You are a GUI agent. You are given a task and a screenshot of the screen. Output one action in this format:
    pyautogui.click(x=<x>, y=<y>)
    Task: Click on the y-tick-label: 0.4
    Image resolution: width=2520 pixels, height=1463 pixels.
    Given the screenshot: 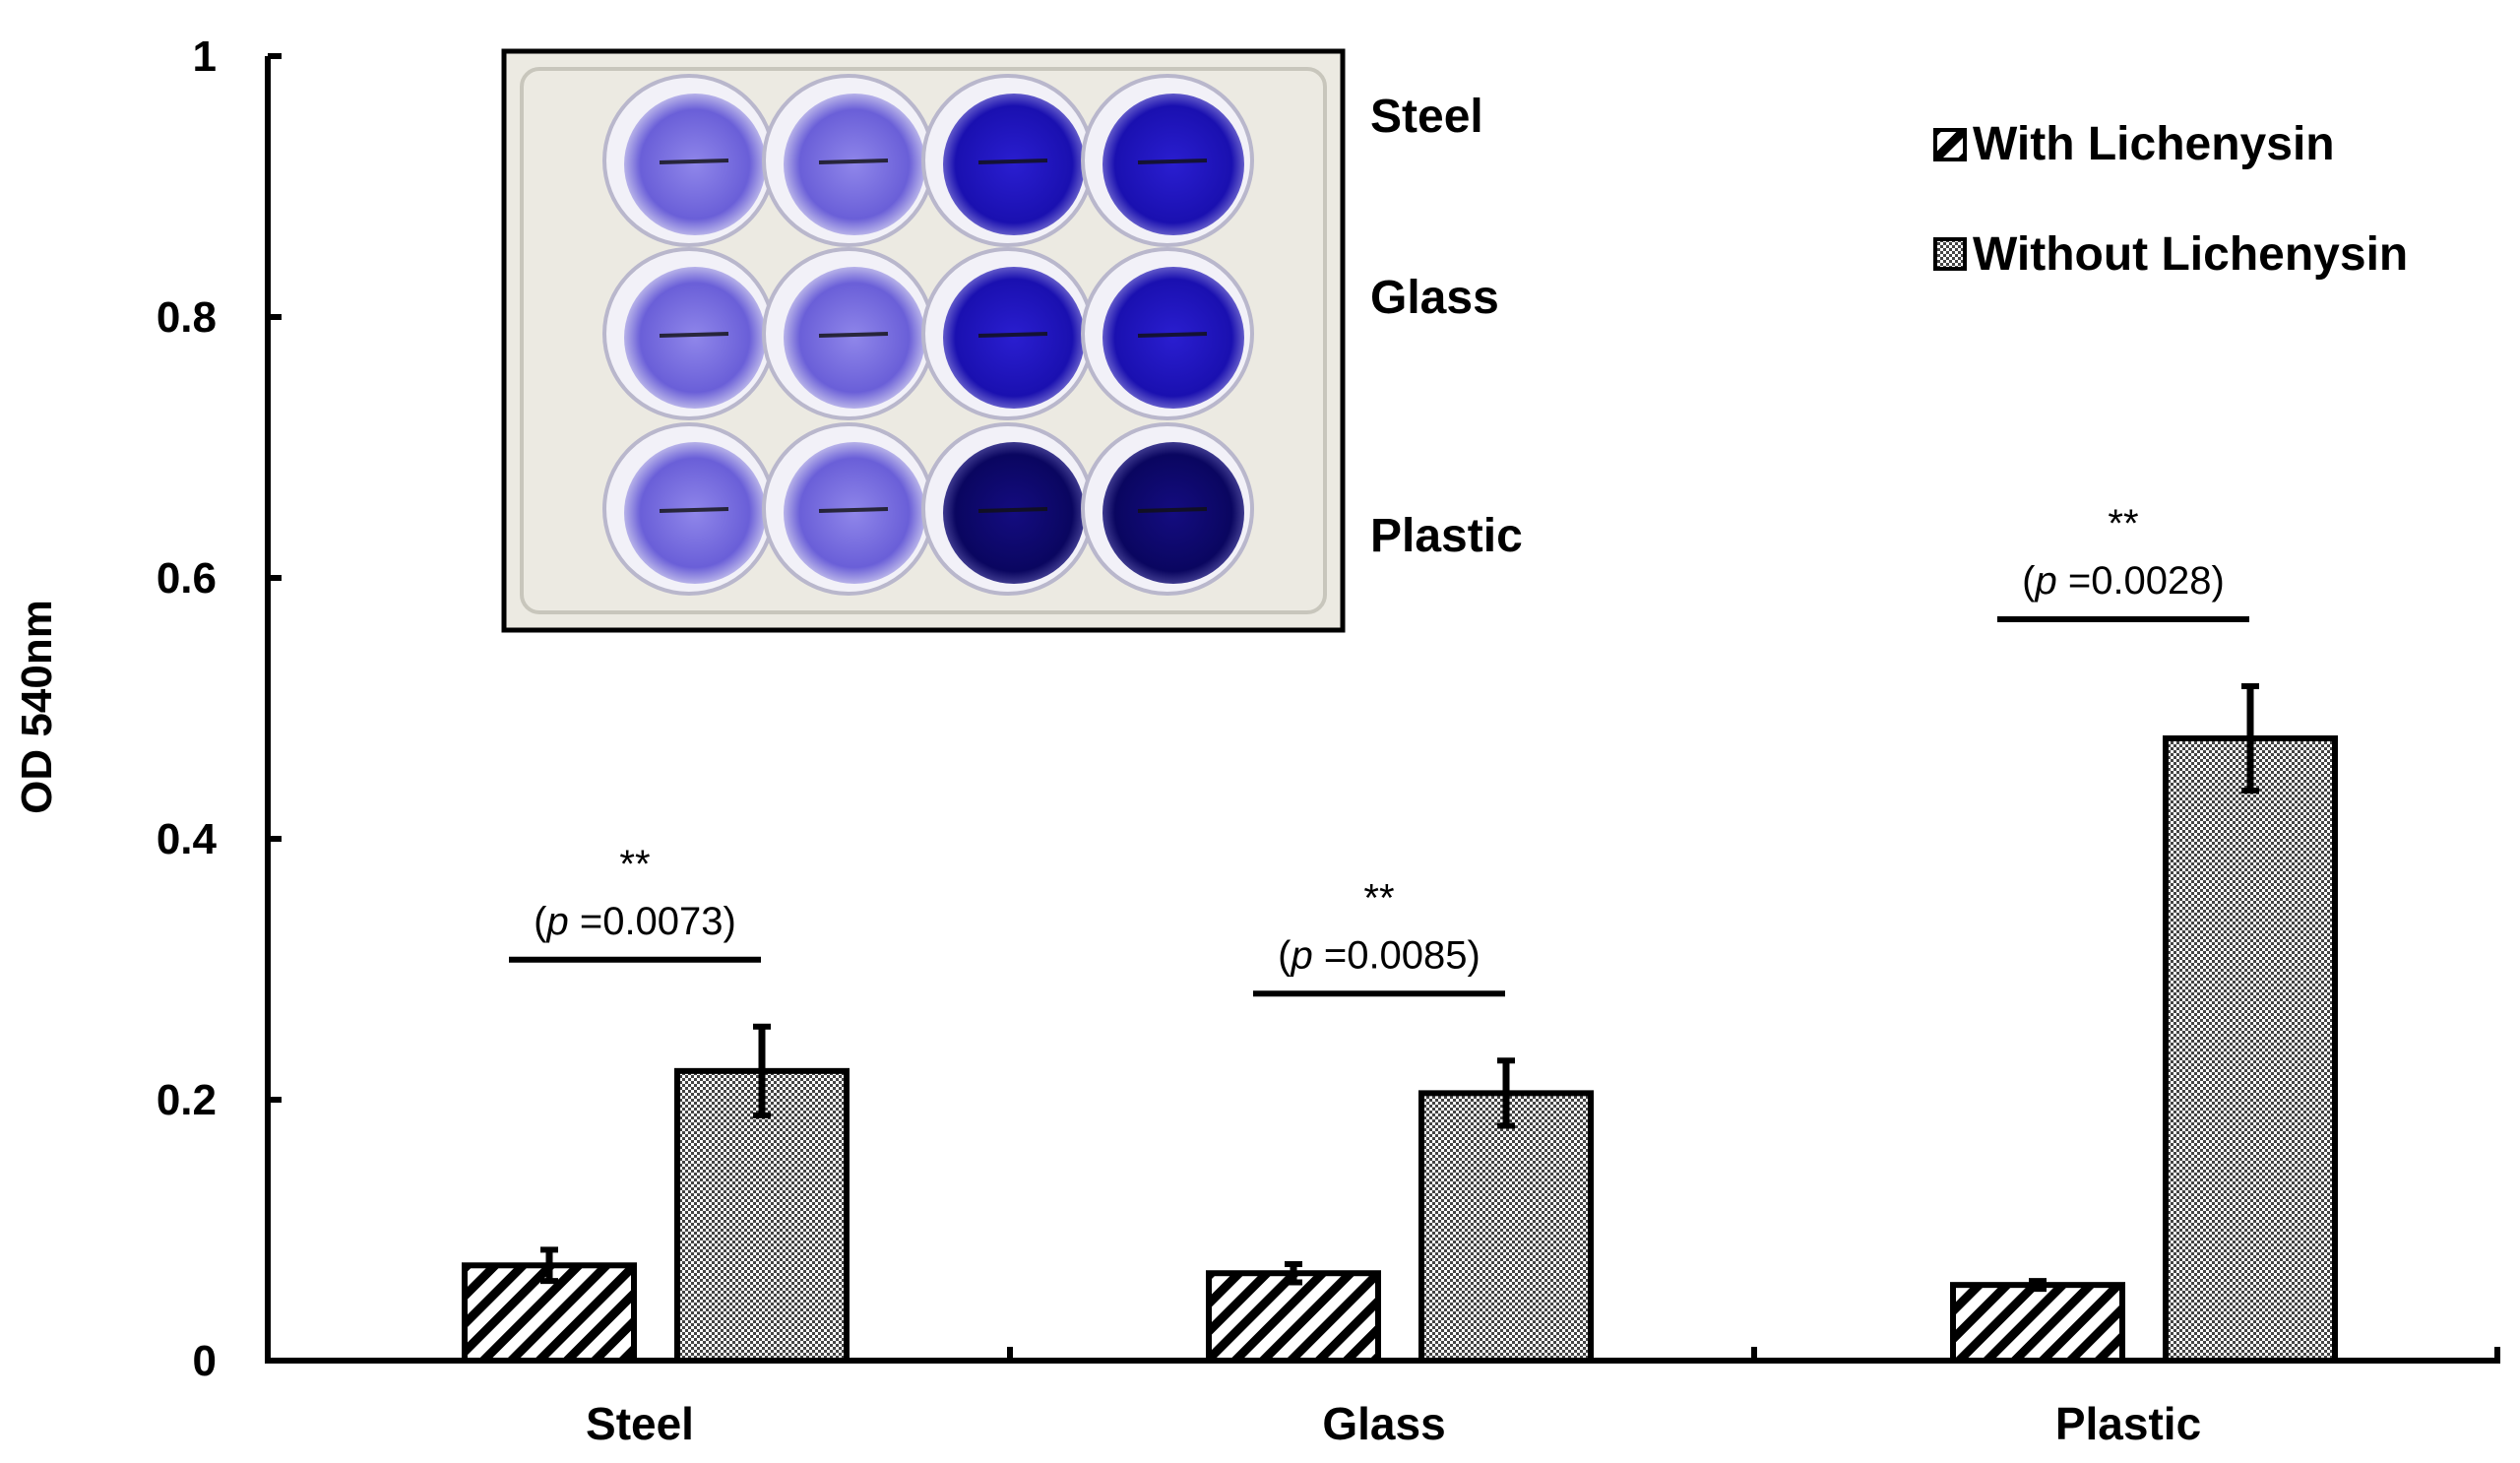 What is the action you would take?
    pyautogui.click(x=187, y=839)
    